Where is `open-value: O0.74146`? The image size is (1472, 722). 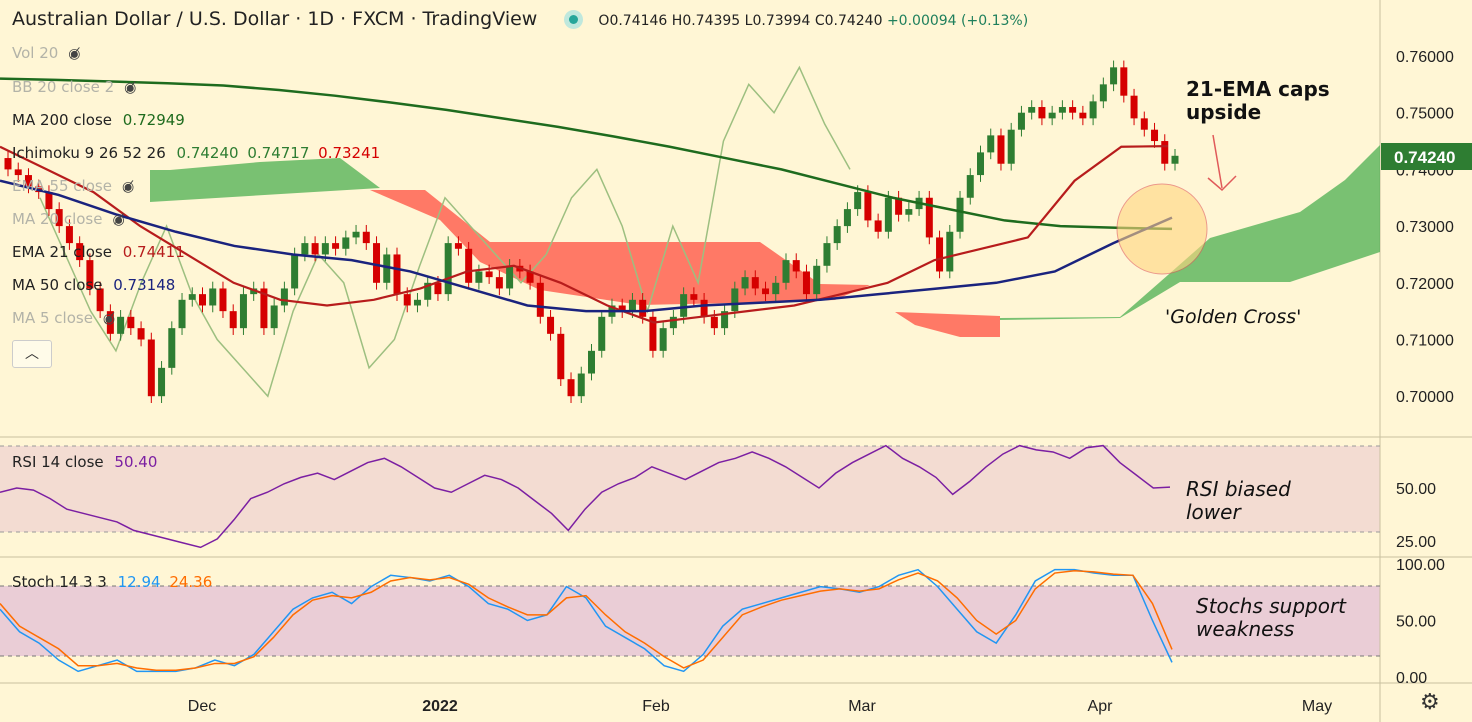 open-value: O0.74146 is located at coordinates (633, 21).